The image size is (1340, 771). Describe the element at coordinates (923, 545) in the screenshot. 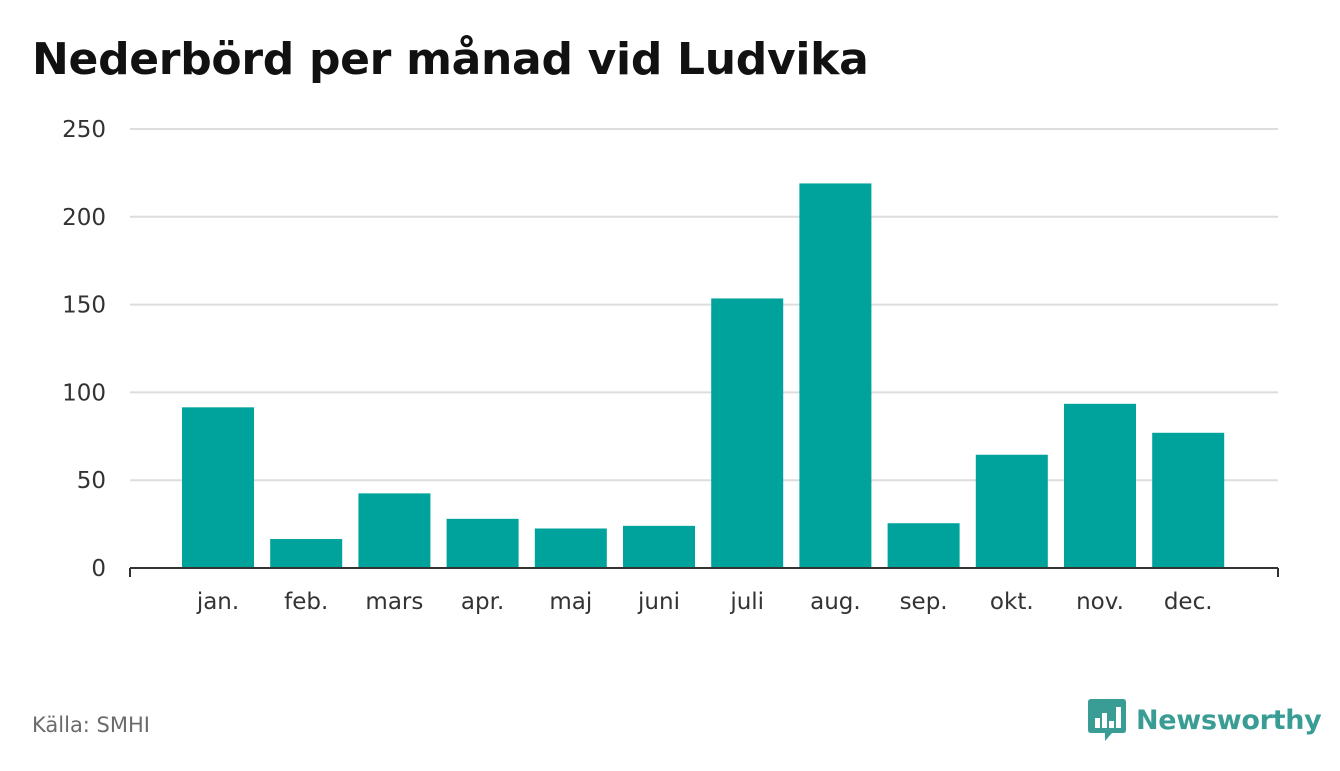

I see `bar-sep` at that location.